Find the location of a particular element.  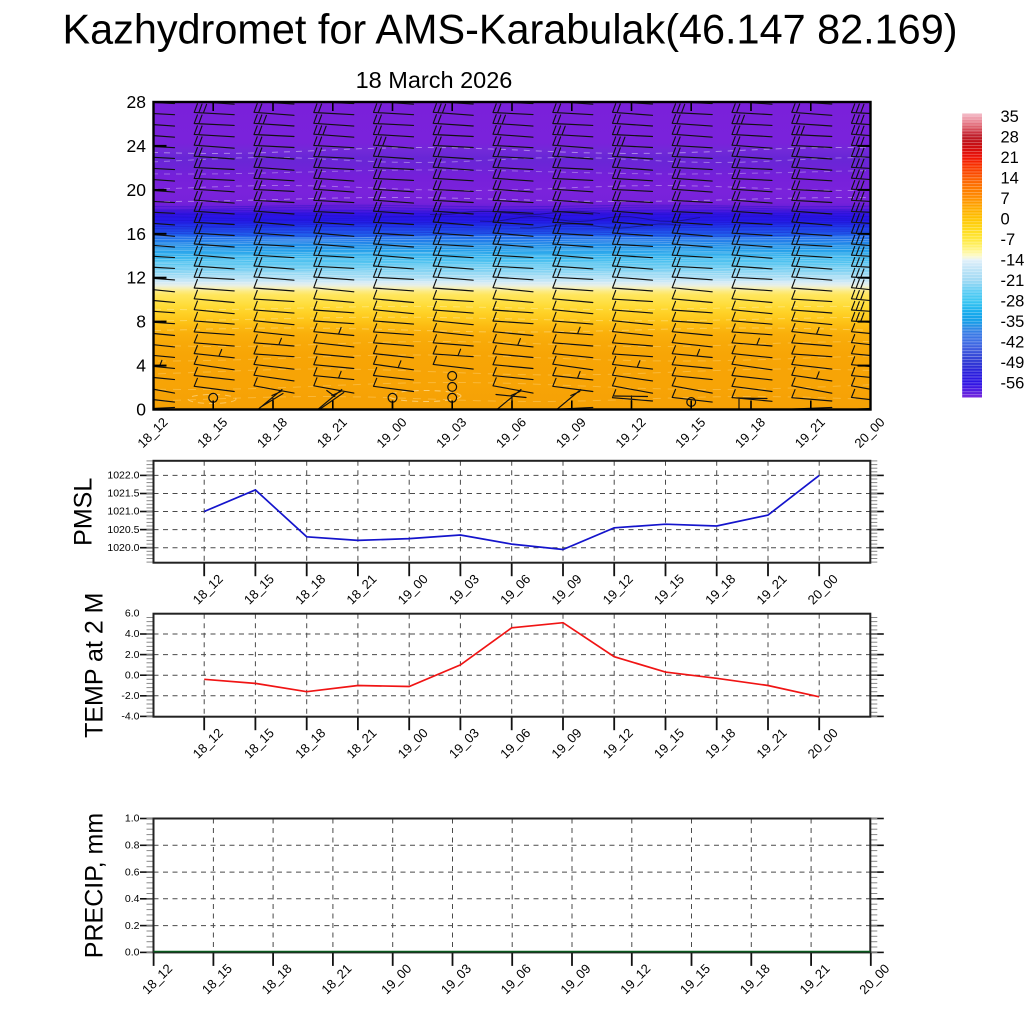

svg-text: -14 is located at coordinates (1012, 261).